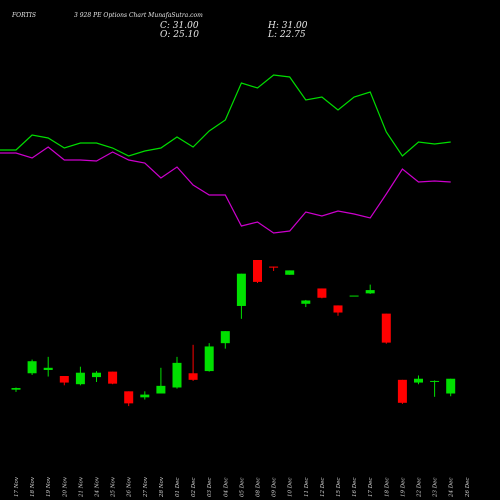  I want to click on candle-24-nov, so click(96, 377).